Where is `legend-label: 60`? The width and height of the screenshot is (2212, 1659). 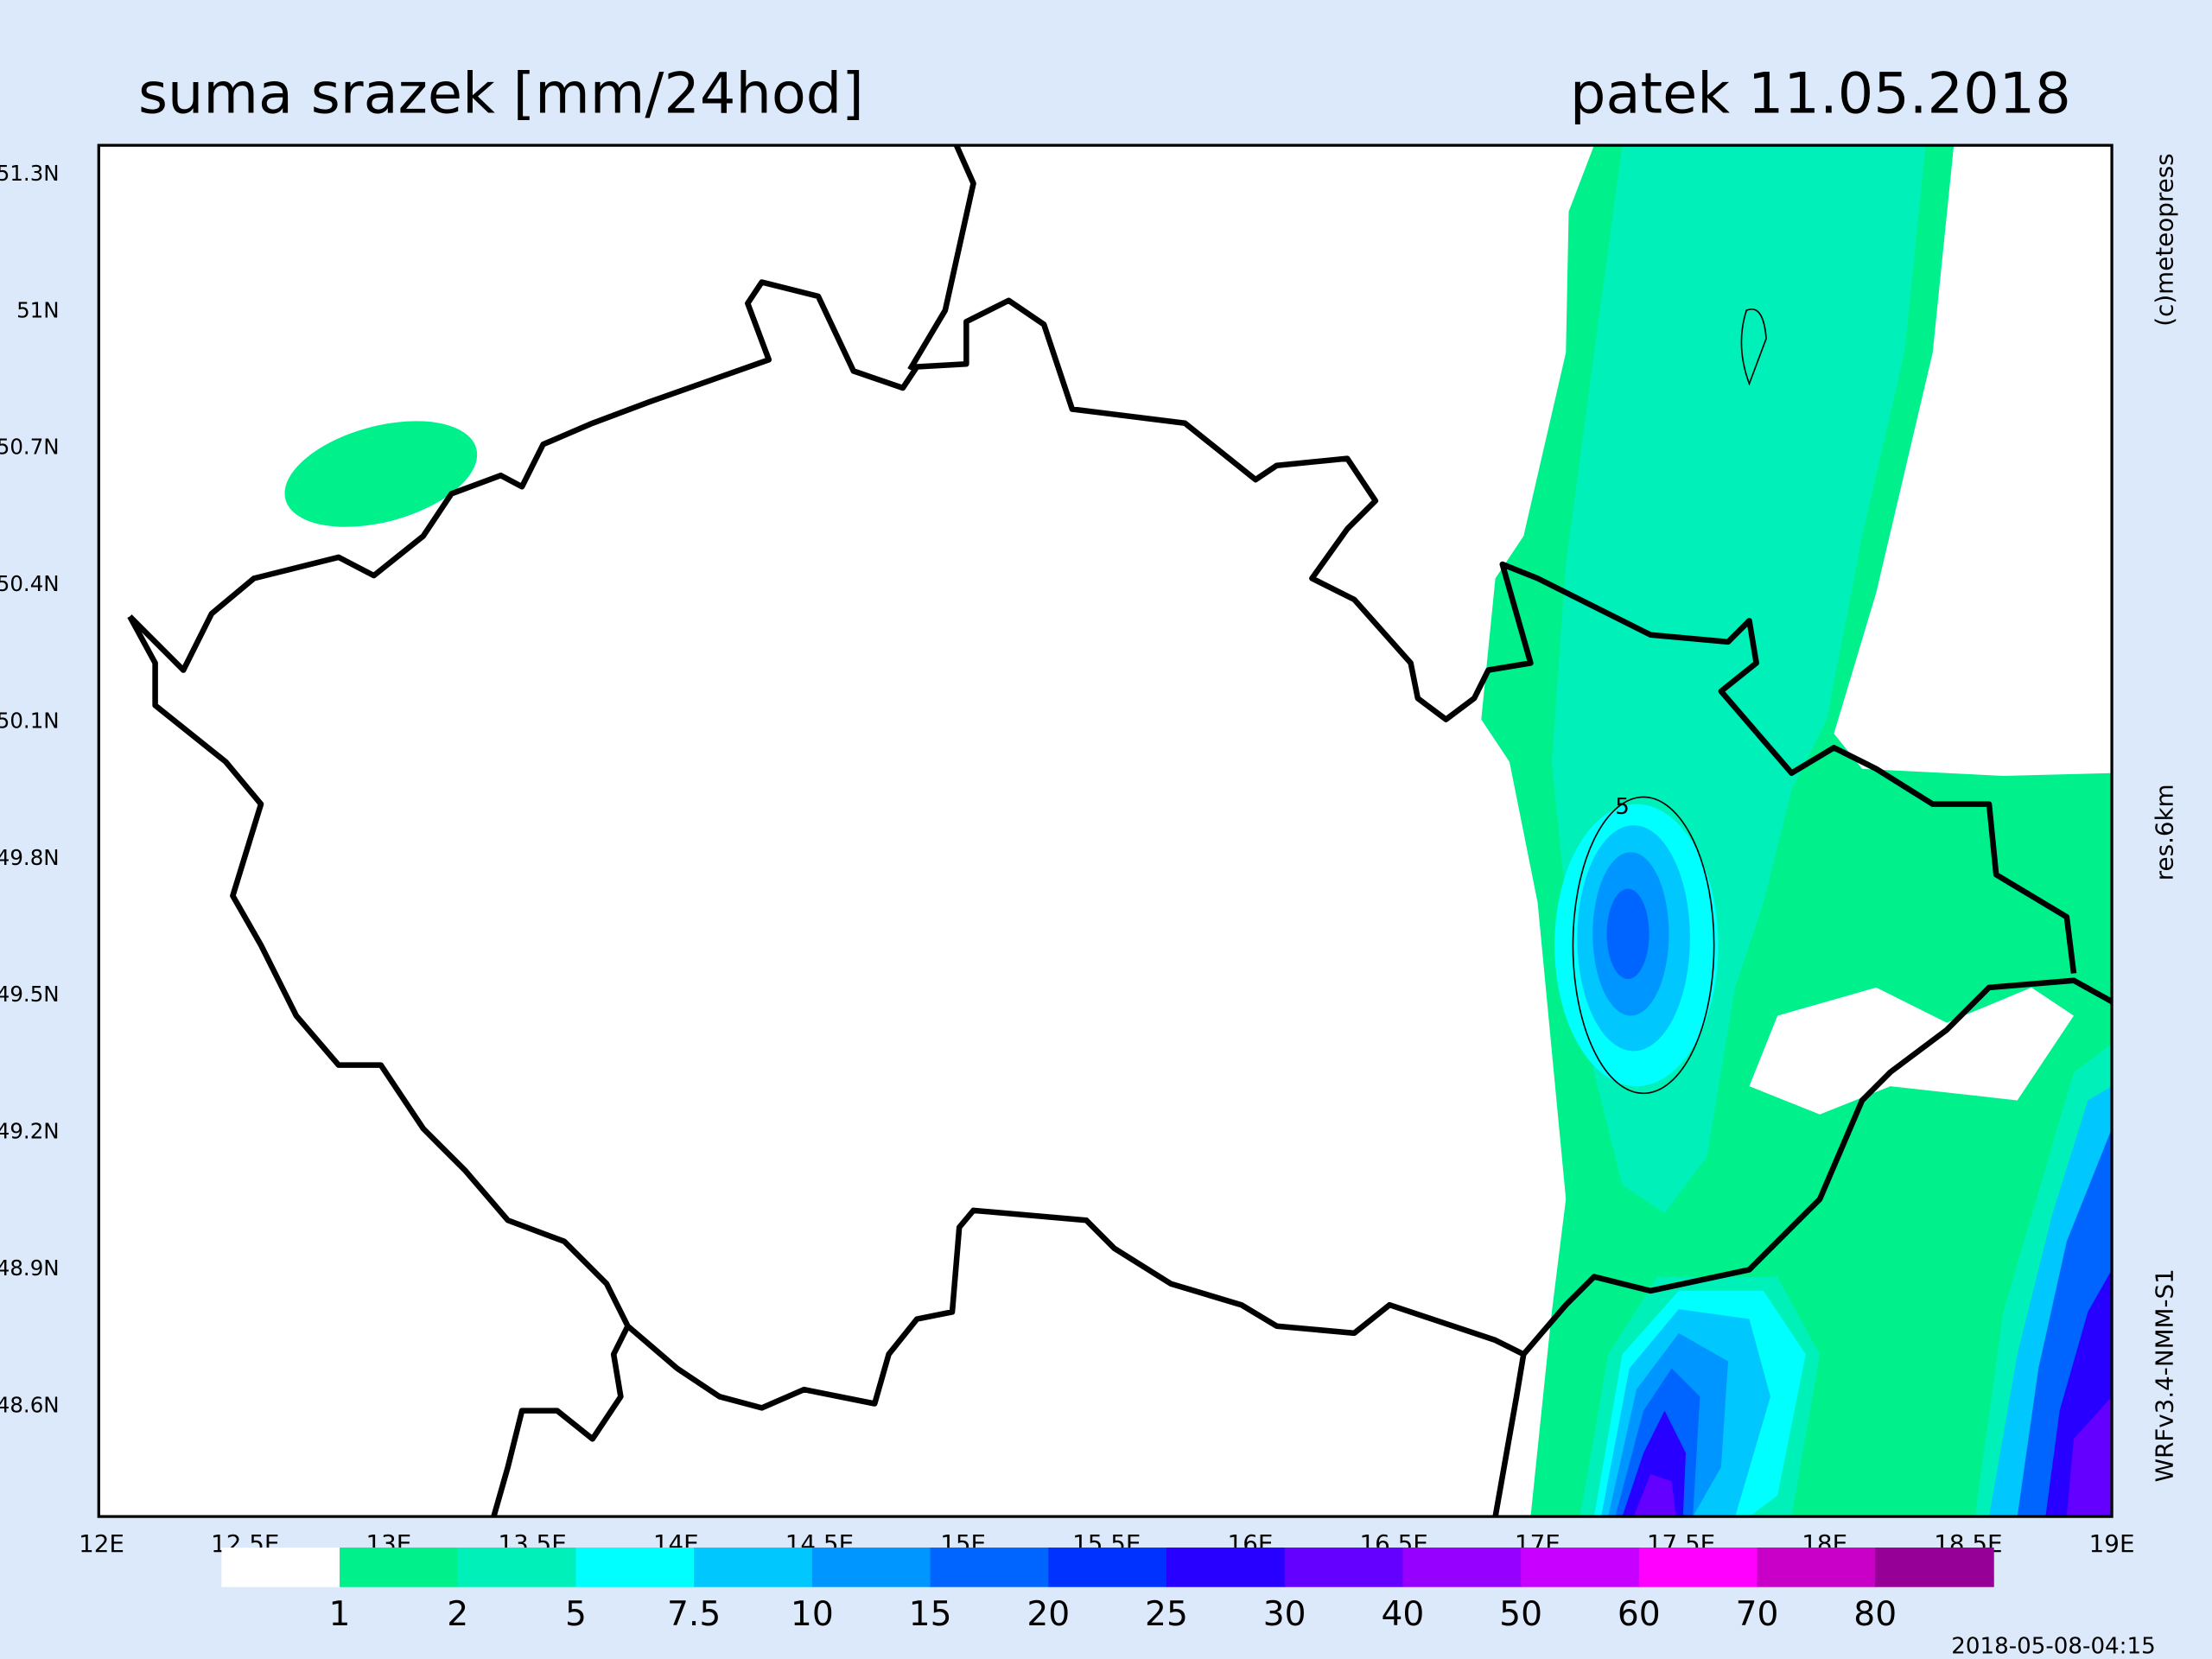 legend-label: 60 is located at coordinates (1639, 1614).